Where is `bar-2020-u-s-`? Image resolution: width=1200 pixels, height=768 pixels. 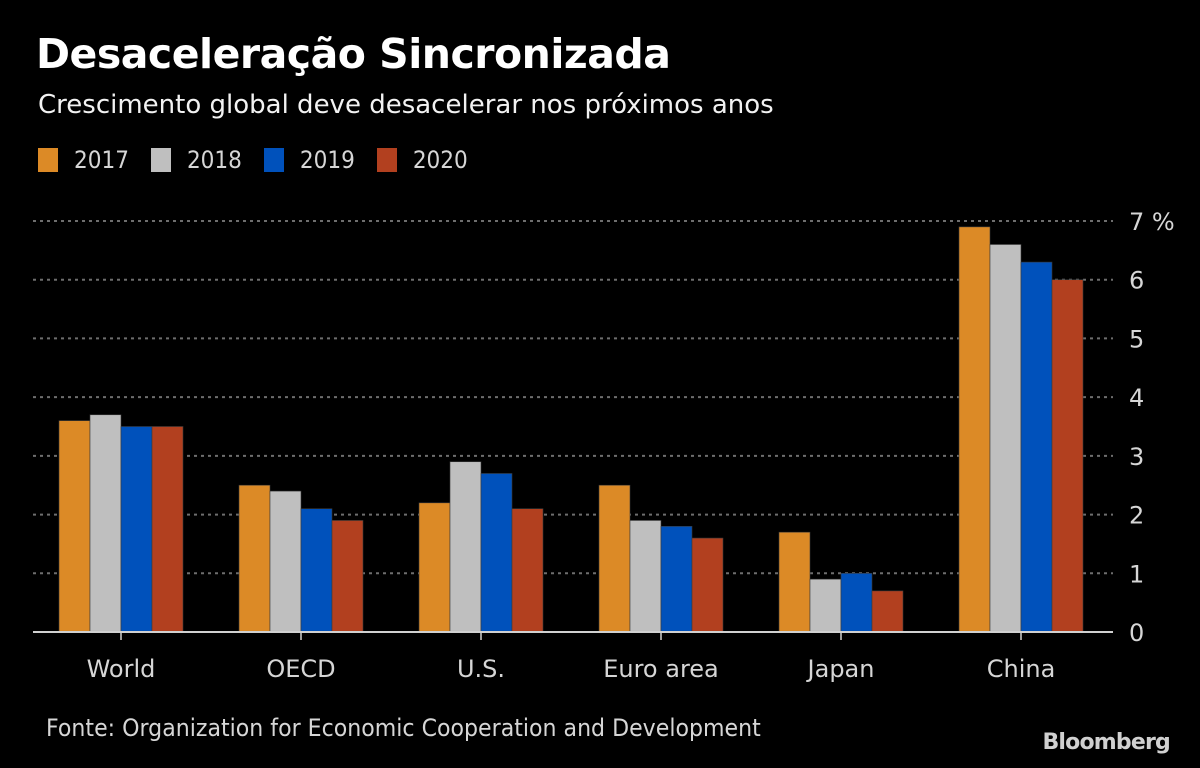 bar-2020-u-s- is located at coordinates (527, 570).